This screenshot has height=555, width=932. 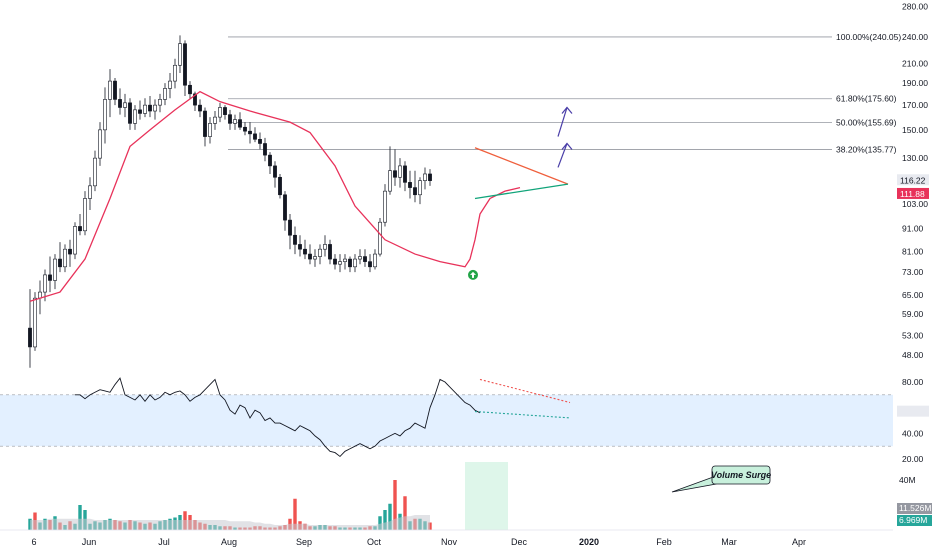 I want to click on price-tick-5: 150.00, so click(x=915, y=130).